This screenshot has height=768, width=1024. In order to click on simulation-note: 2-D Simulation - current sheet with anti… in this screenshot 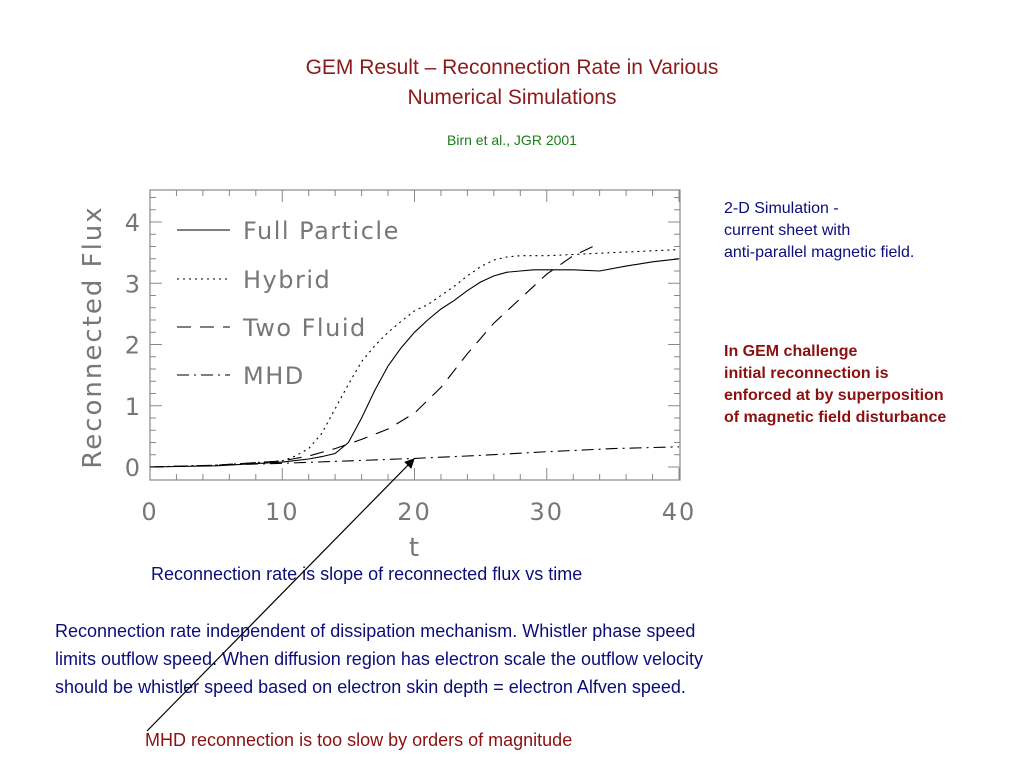, I will do `click(819, 231)`.